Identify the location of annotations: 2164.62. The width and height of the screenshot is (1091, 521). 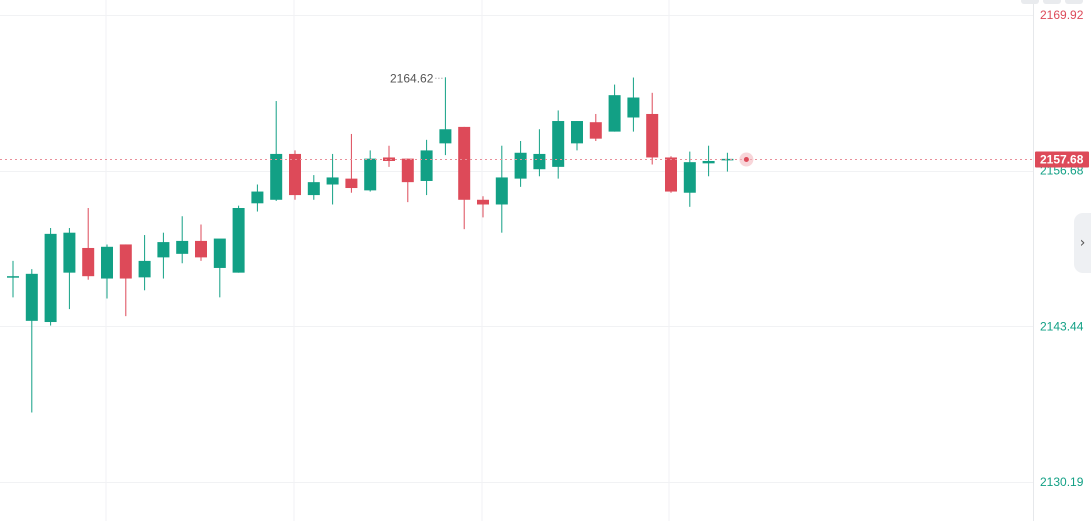
(417, 78).